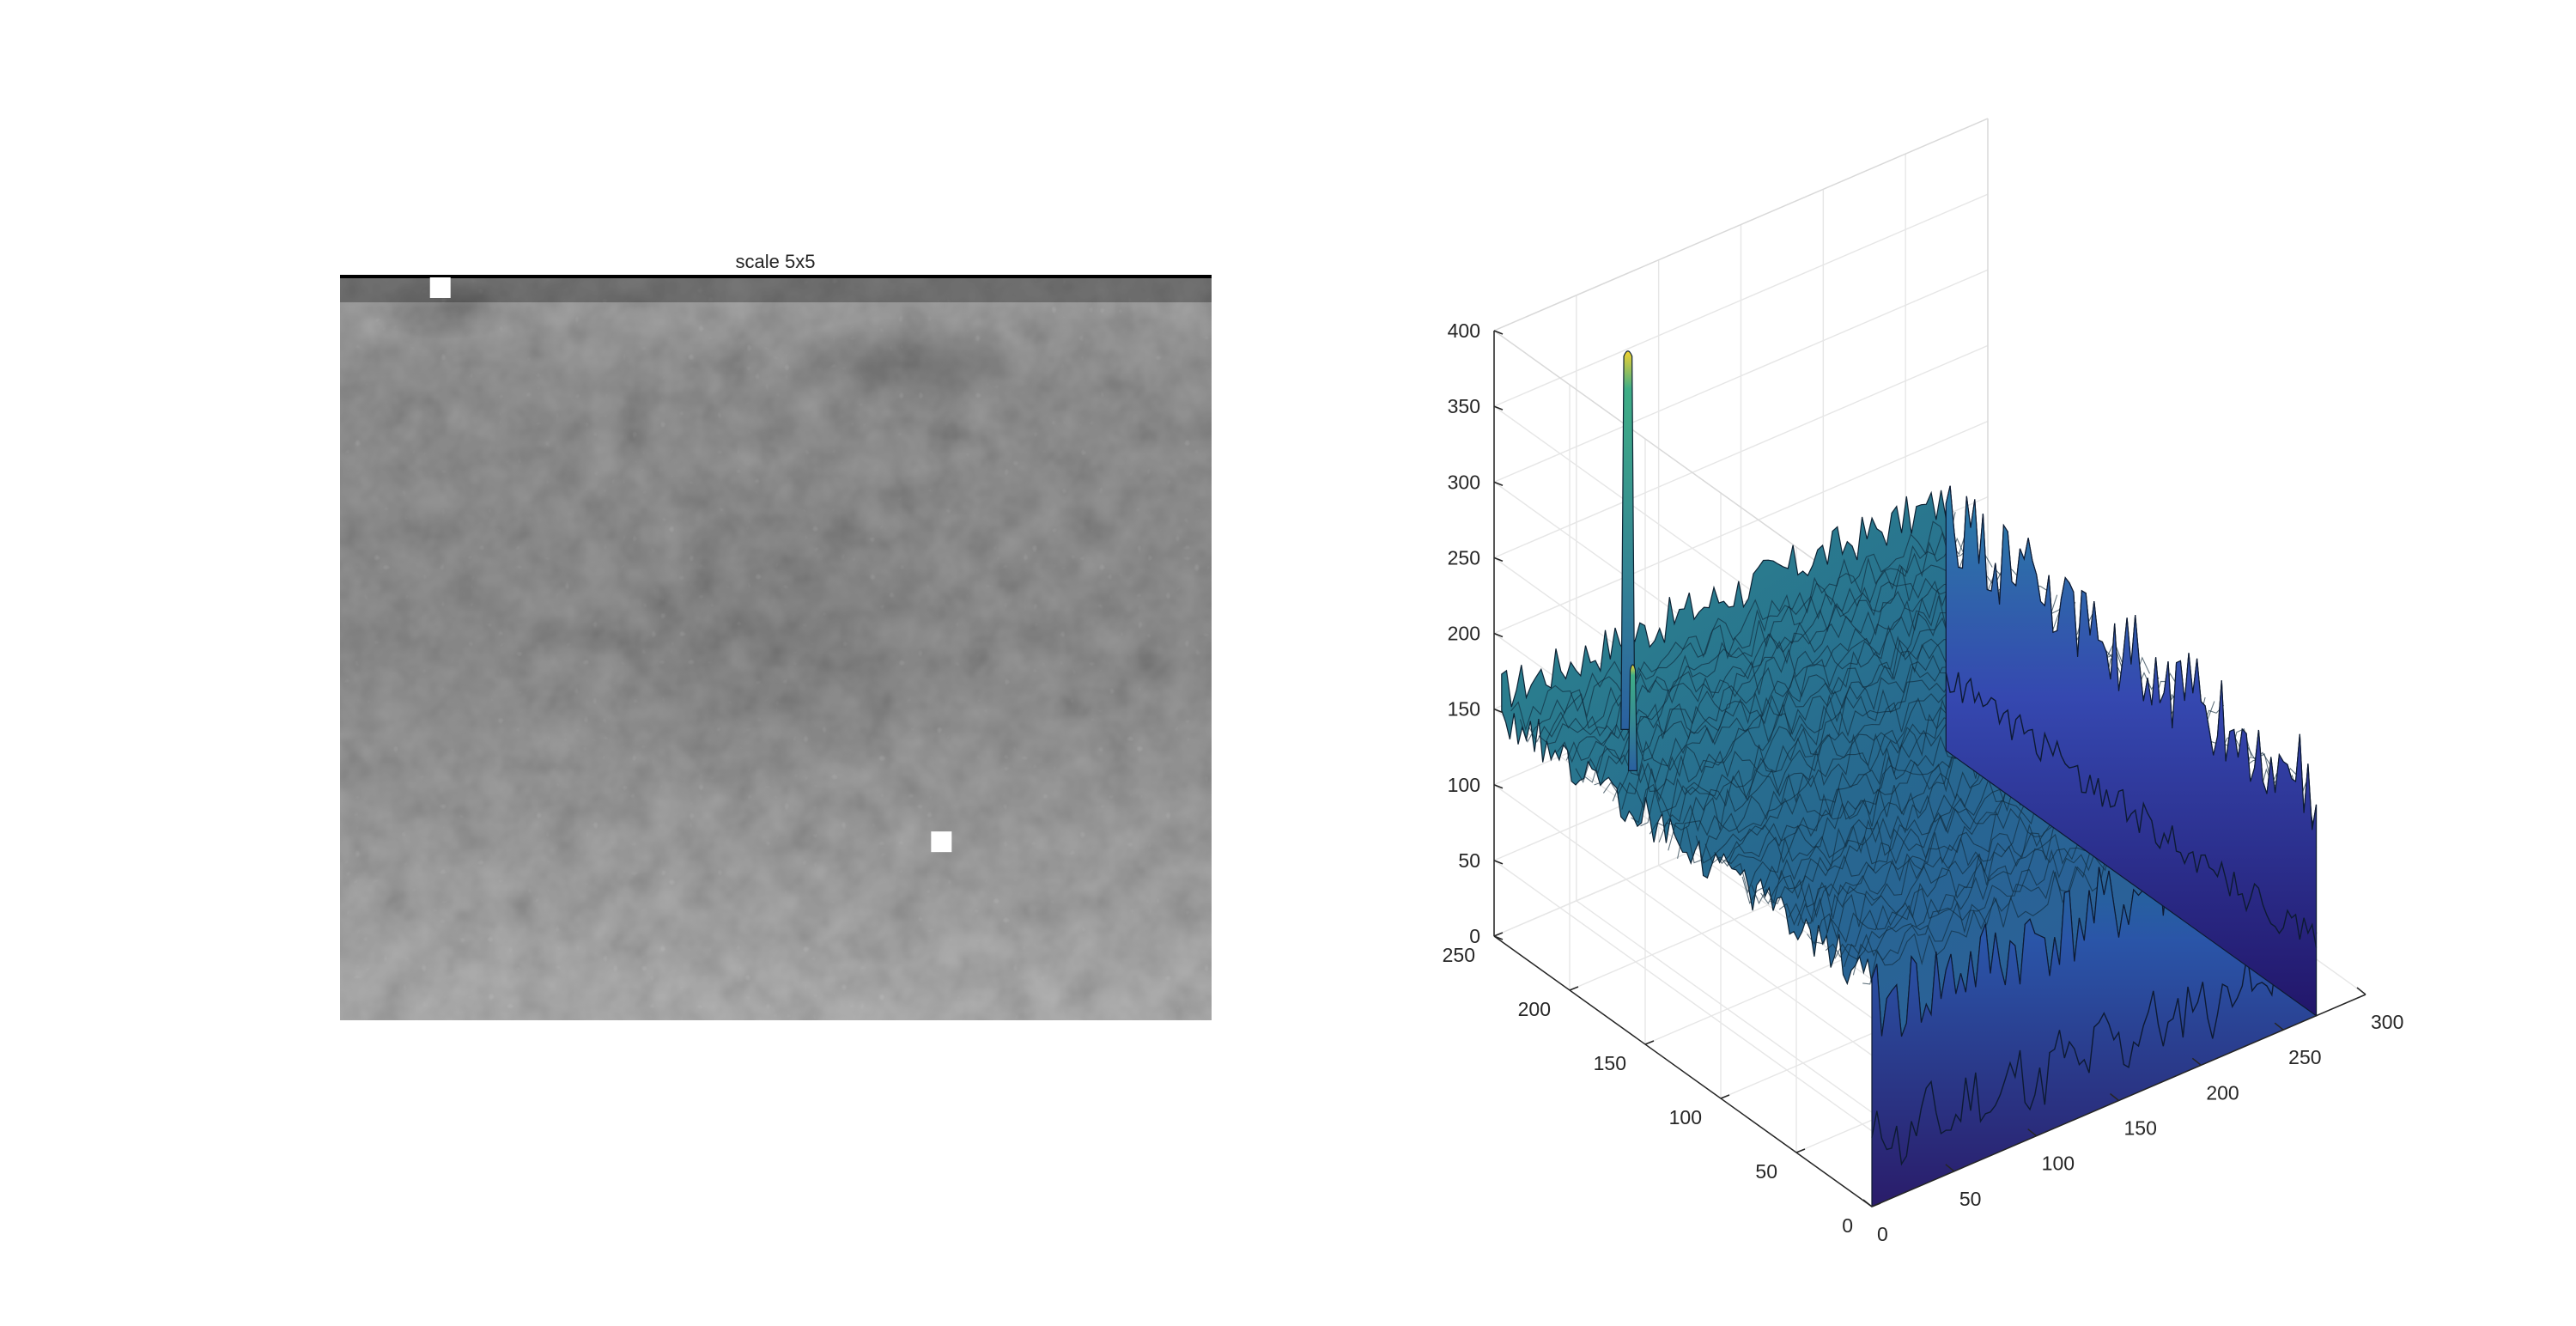  What do you see at coordinates (1610, 1063) in the screenshot?
I see `y-tick-label: 150` at bounding box center [1610, 1063].